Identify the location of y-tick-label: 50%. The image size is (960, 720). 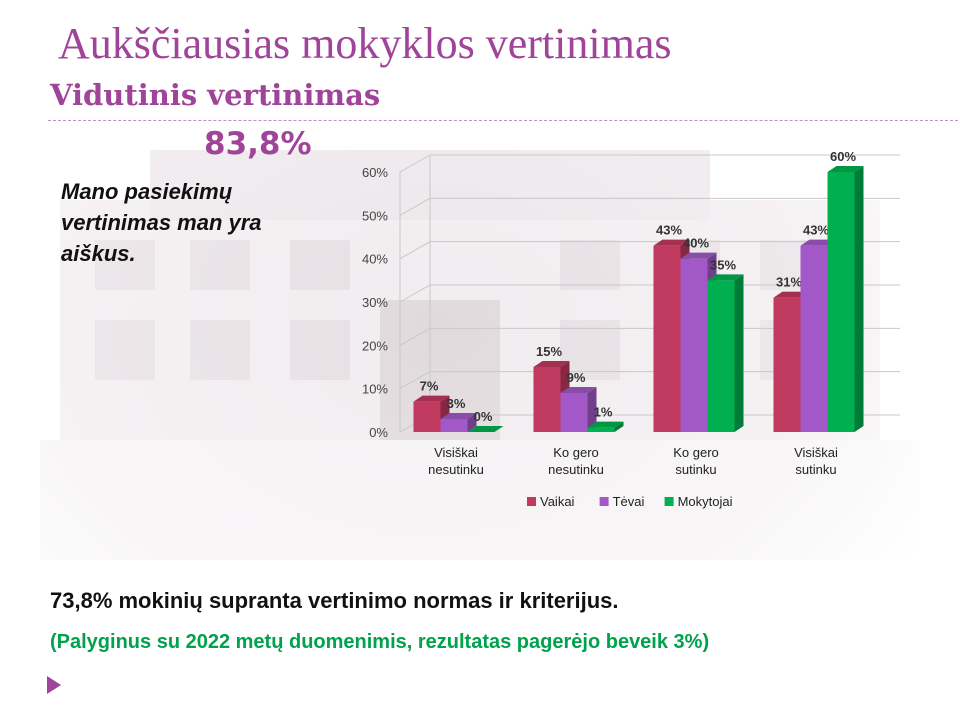
(375, 215).